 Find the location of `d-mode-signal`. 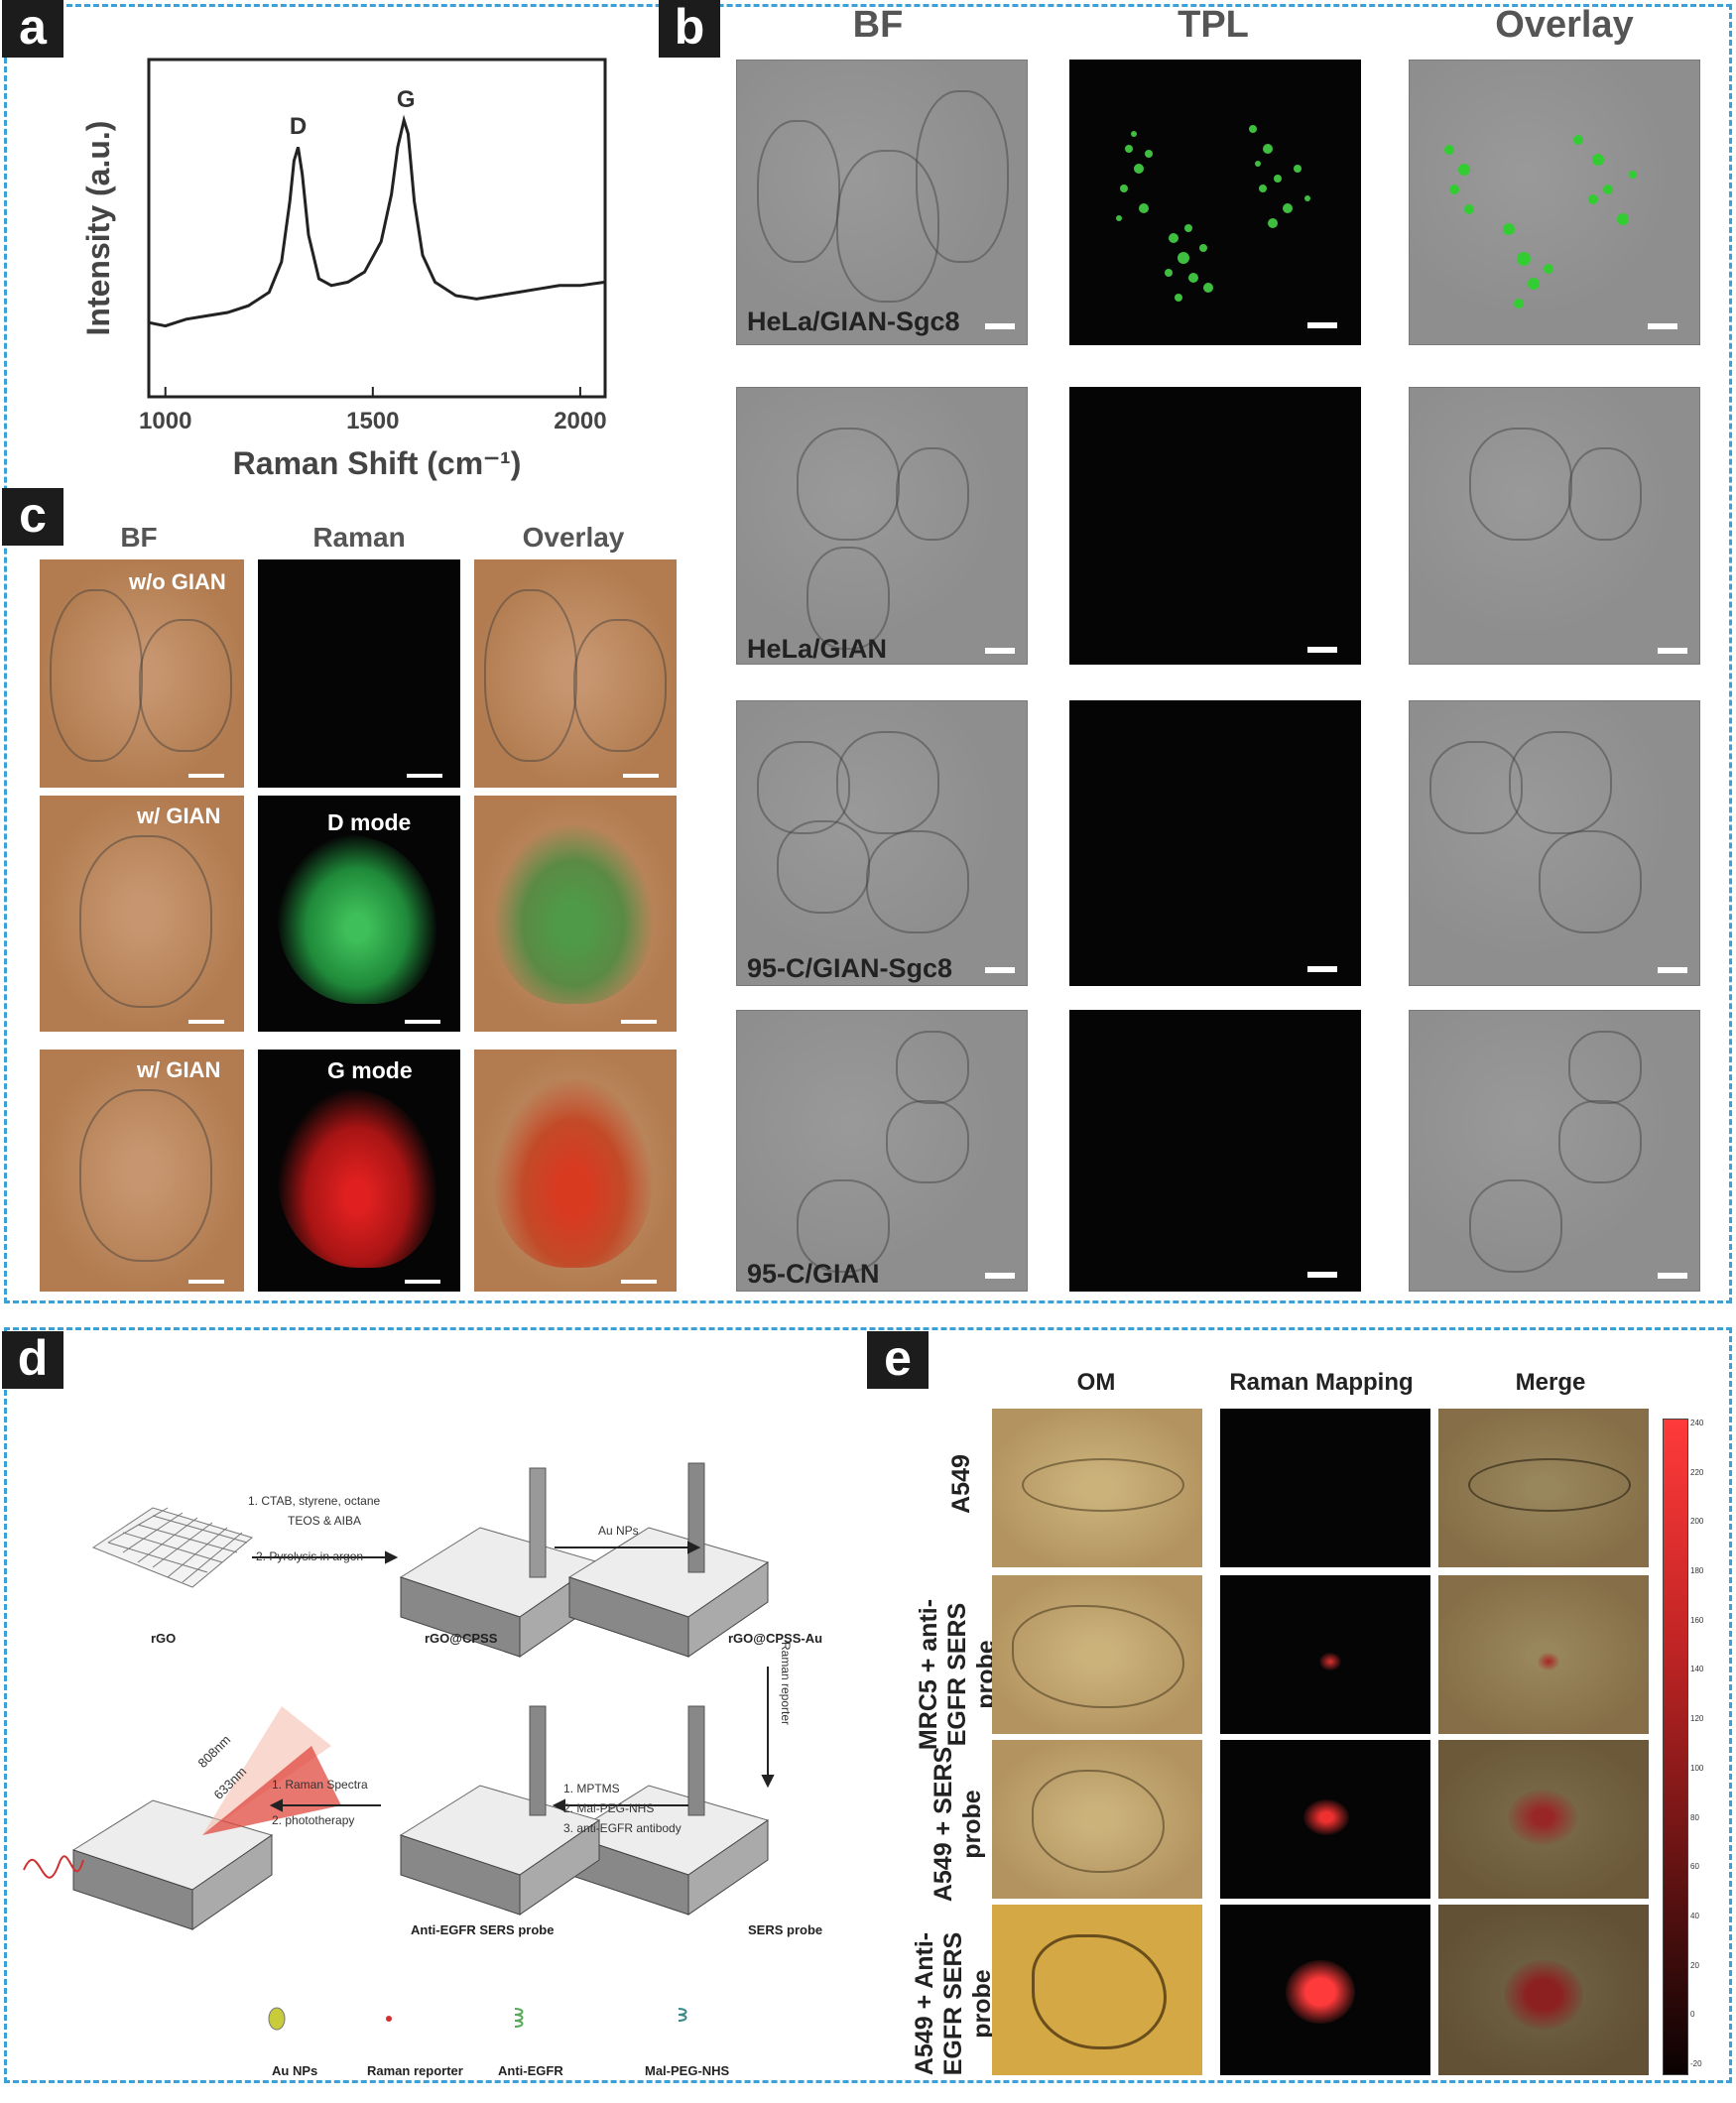

d-mode-signal is located at coordinates (357, 920).